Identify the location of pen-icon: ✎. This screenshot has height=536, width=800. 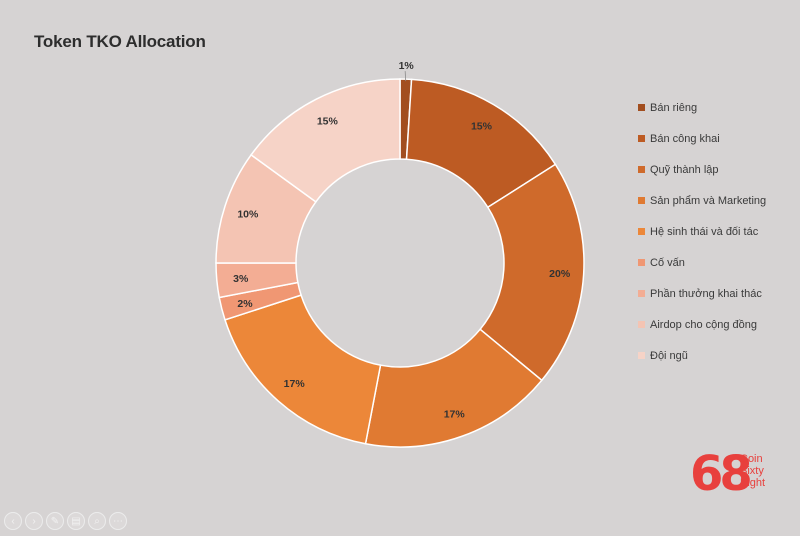
(55, 521).